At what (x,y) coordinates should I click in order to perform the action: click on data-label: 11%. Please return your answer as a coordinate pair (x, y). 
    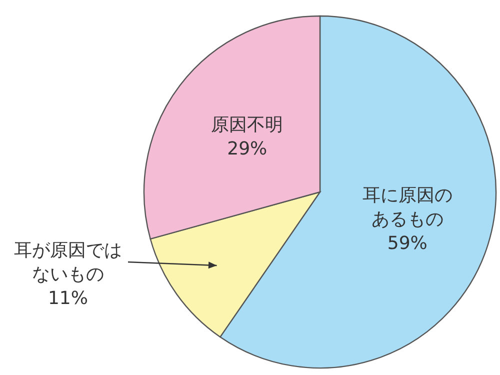
    Looking at the image, I should click on (68, 298).